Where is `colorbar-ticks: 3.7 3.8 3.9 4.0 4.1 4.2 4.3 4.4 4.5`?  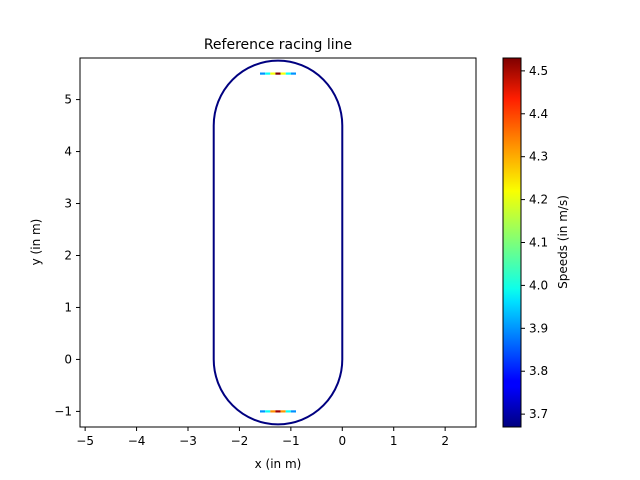
colorbar-ticks: 3.7 3.8 3.9 4.0 4.1 4.2 4.3 4.4 4.5 is located at coordinates (534, 242).